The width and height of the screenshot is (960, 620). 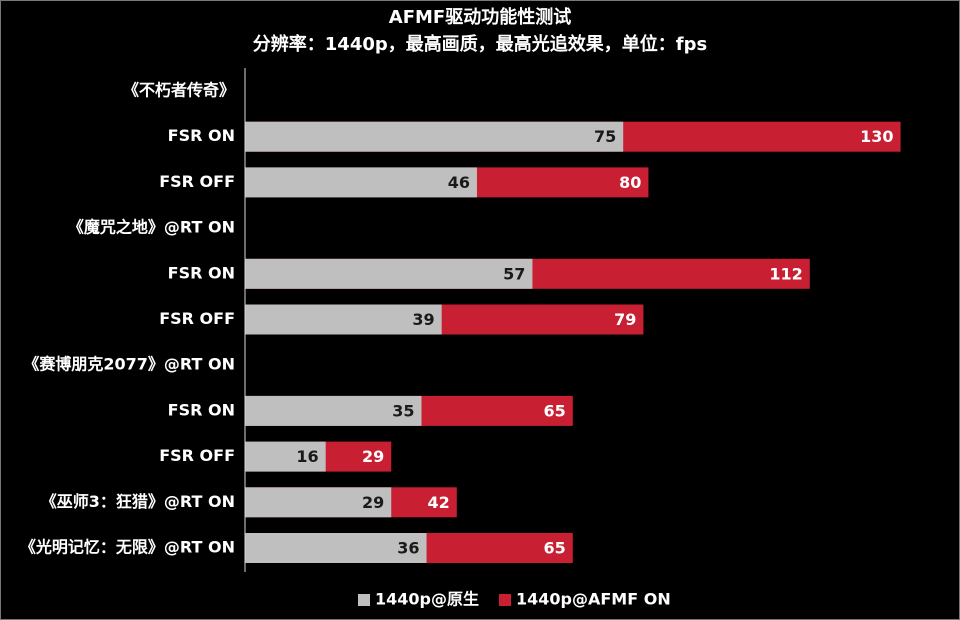 What do you see at coordinates (605, 136) in the screenshot?
I see `data-label: 75` at bounding box center [605, 136].